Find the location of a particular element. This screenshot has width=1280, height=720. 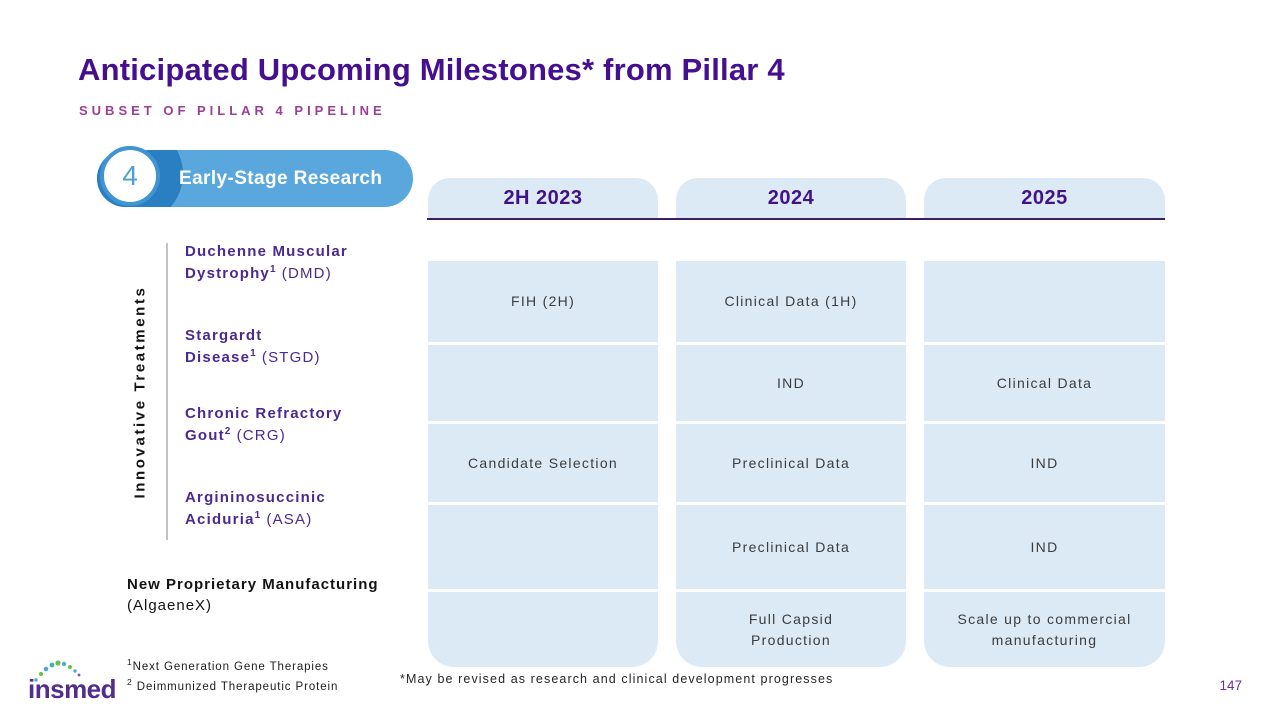

row-name: Stargardt Disease is located at coordinates (224, 346).